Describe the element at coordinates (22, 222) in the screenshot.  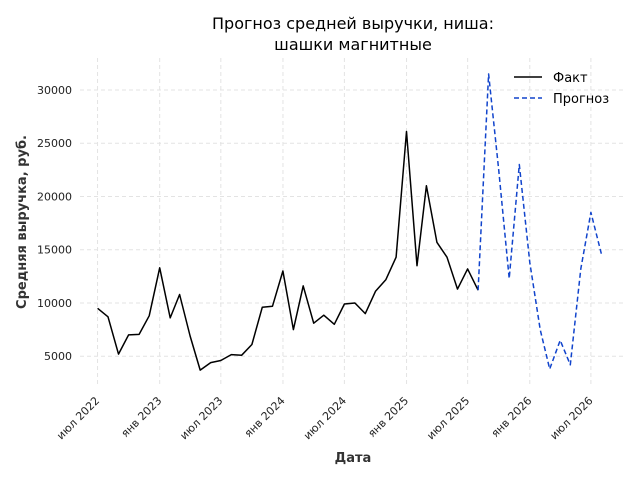
I see `y-axis-label: Средняя выручка, руб.` at that location.